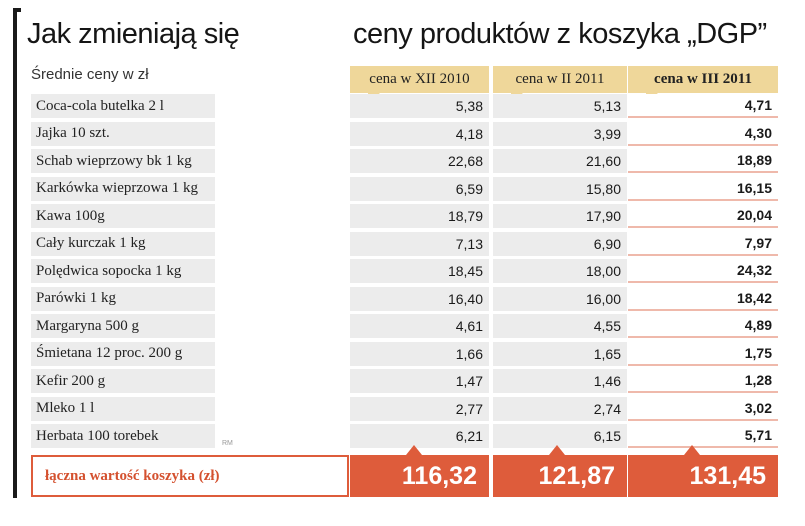 The width and height of the screenshot is (805, 526). What do you see at coordinates (703, 326) in the screenshot?
I see `price-cell: 4,89` at bounding box center [703, 326].